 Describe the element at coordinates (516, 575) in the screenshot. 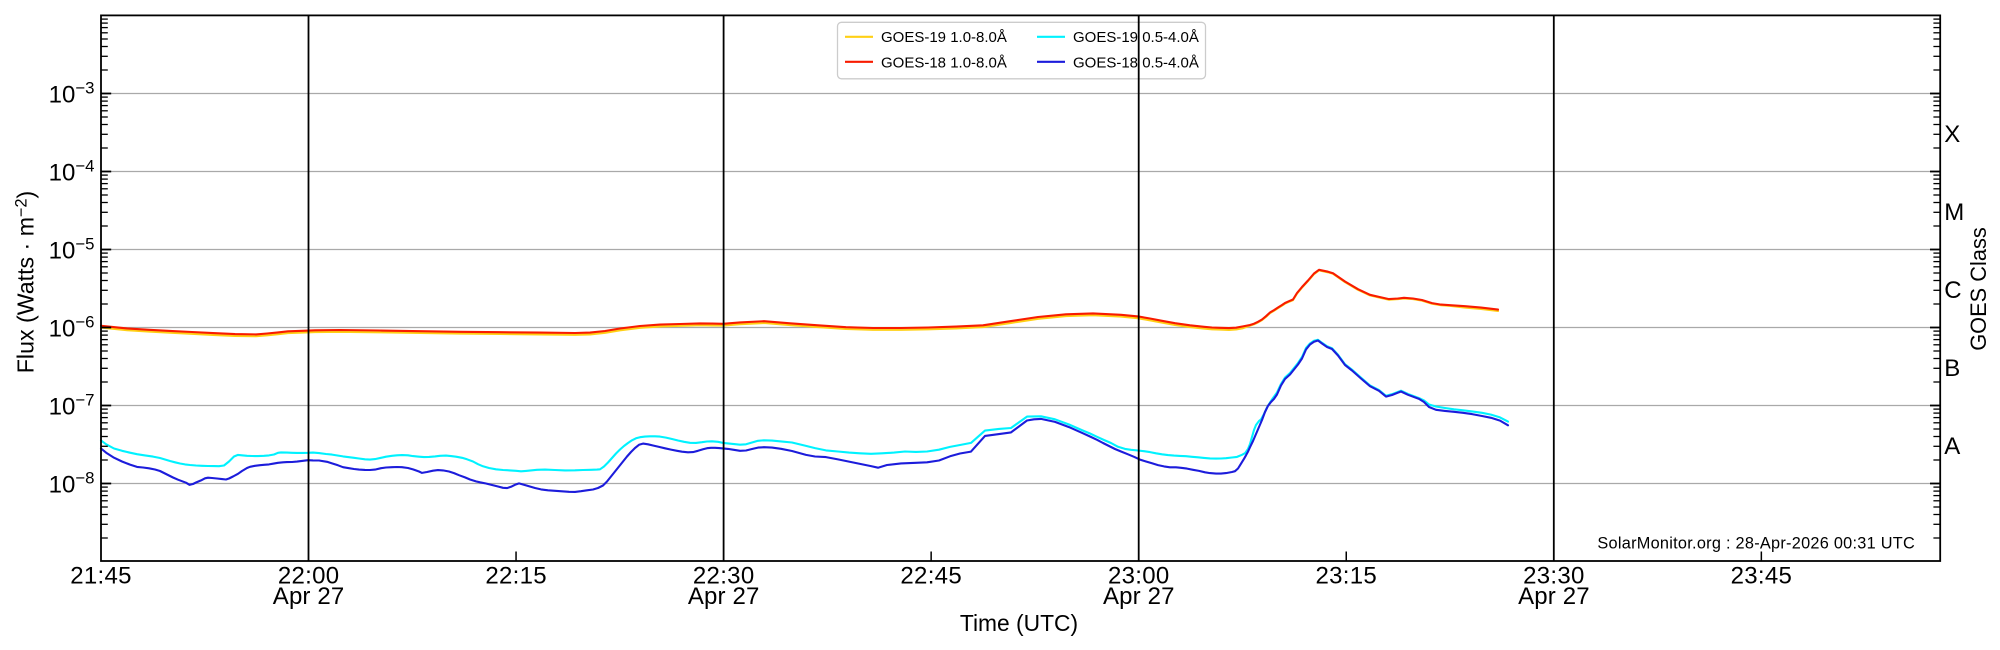

I see `svg-text: 22:15` at that location.